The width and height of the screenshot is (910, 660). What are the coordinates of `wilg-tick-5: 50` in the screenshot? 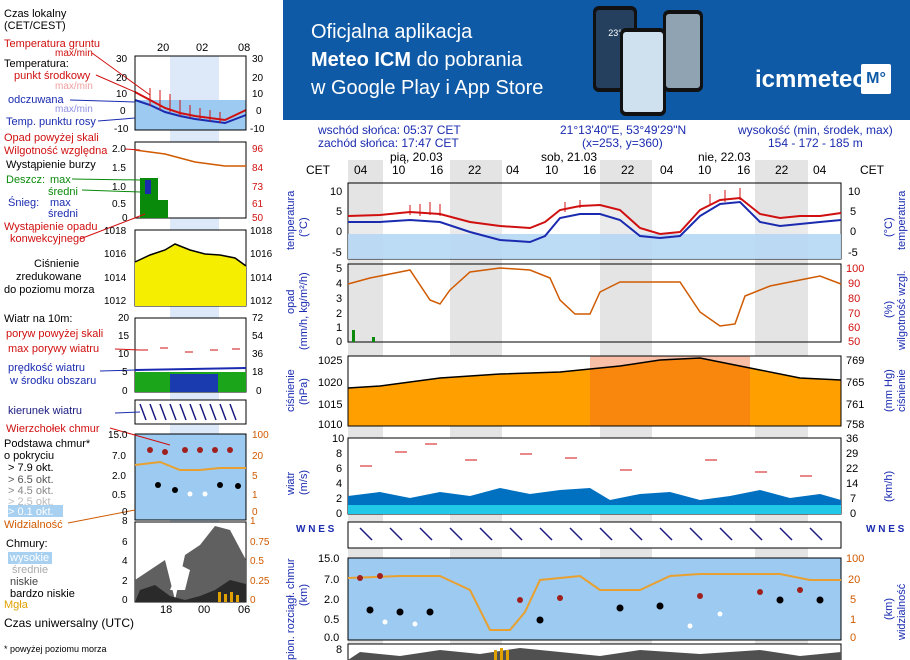 It's located at (854, 342).